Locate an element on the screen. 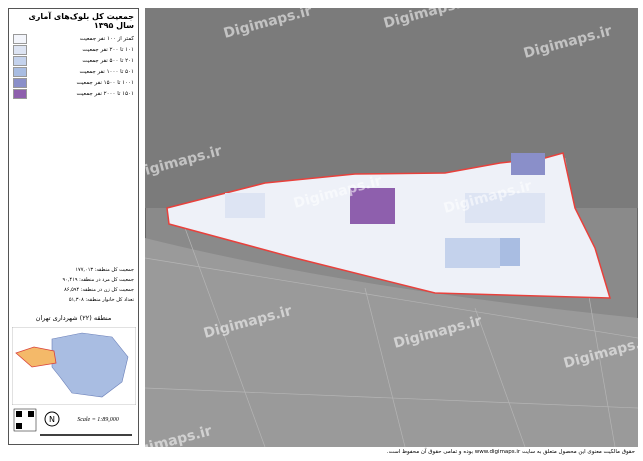  legend-label: ۵۰۱ تا ۱۰۰۰ نفر جمعیت is located at coordinates (106, 71).